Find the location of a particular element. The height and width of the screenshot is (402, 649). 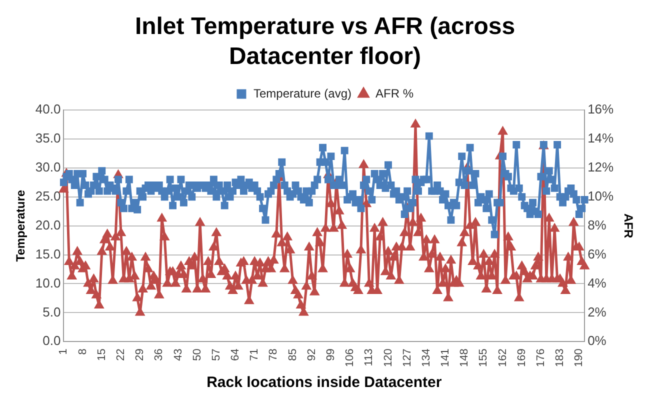

x-tick-label: 92 is located at coordinates (312, 354).